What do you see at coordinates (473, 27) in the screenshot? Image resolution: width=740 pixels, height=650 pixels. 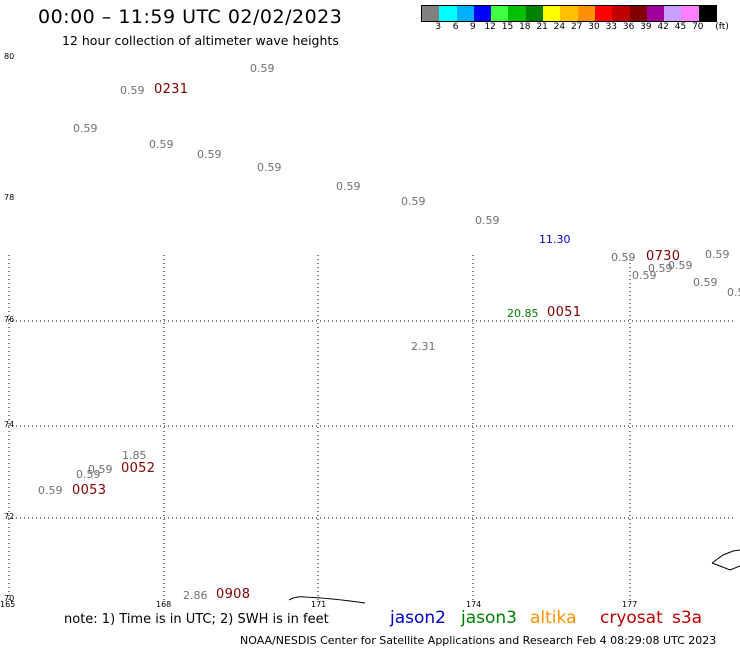 I see `legend-tick-label: 9` at bounding box center [473, 27].